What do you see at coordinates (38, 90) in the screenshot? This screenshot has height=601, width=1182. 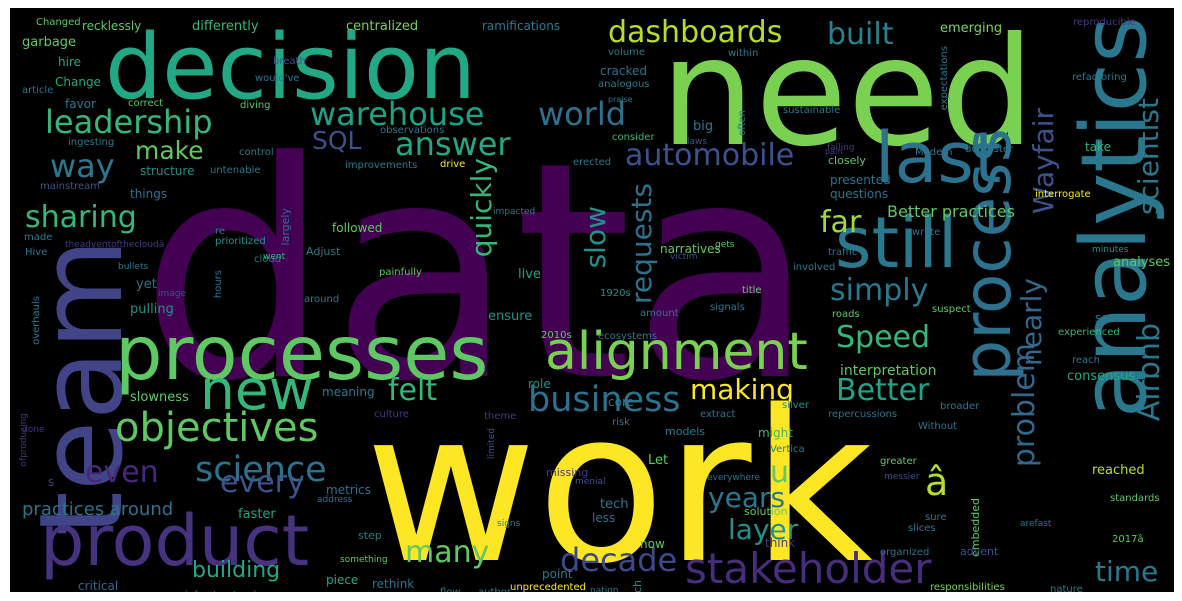 I see `cloud-word: article` at bounding box center [38, 90].